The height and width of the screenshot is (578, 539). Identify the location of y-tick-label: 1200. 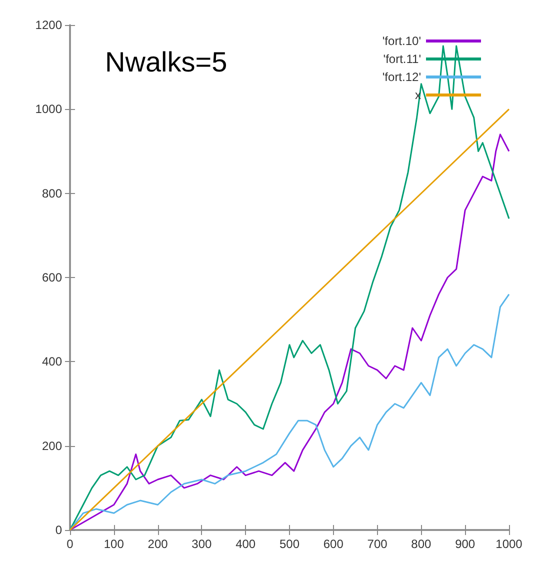
(48, 25).